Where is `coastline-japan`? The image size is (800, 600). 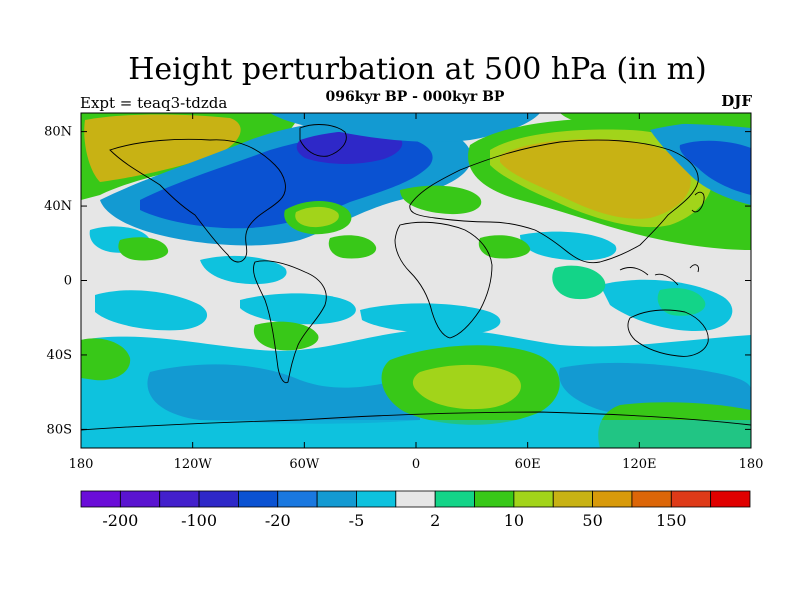 coastline-japan is located at coordinates (698, 202).